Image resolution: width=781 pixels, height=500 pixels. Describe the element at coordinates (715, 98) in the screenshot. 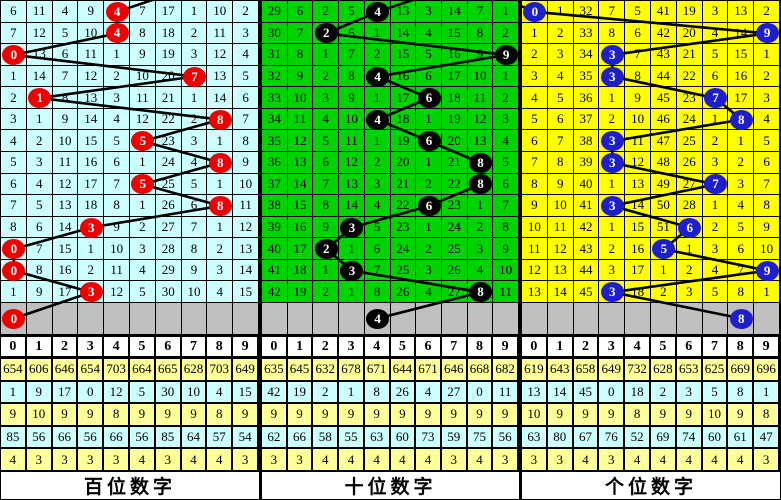

I see `drawn-digit-ball: 7` at that location.